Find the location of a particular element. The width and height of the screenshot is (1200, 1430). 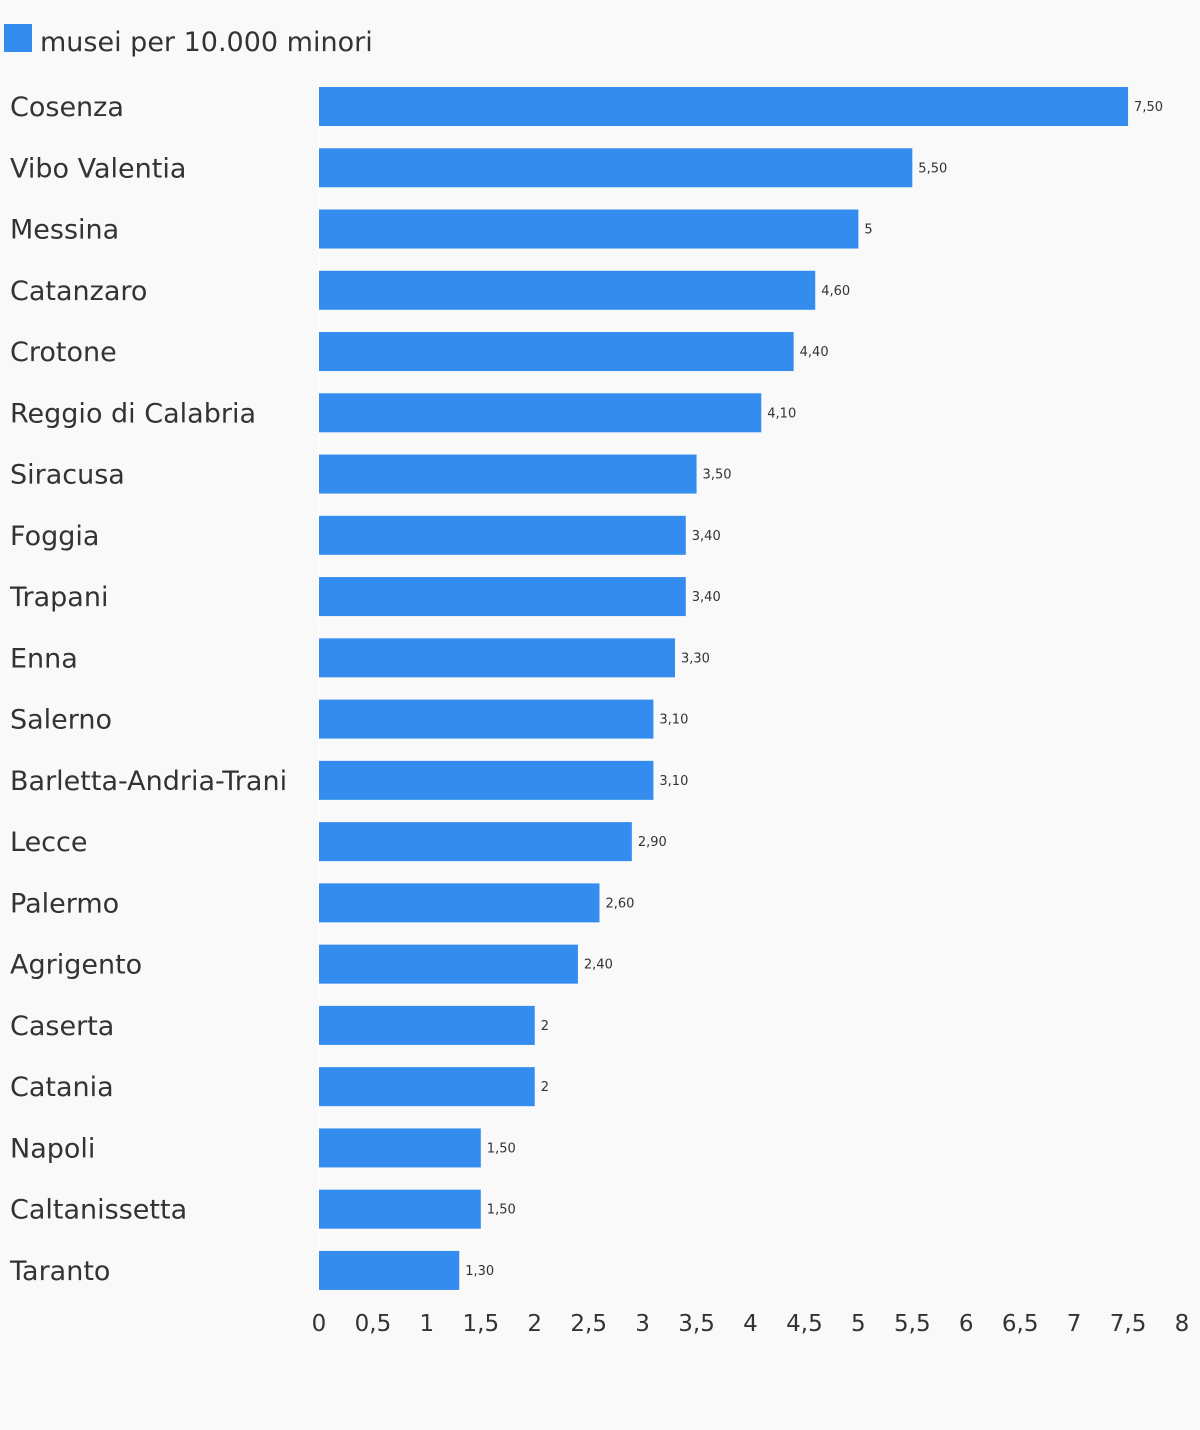

bar-salerno is located at coordinates (486, 719).